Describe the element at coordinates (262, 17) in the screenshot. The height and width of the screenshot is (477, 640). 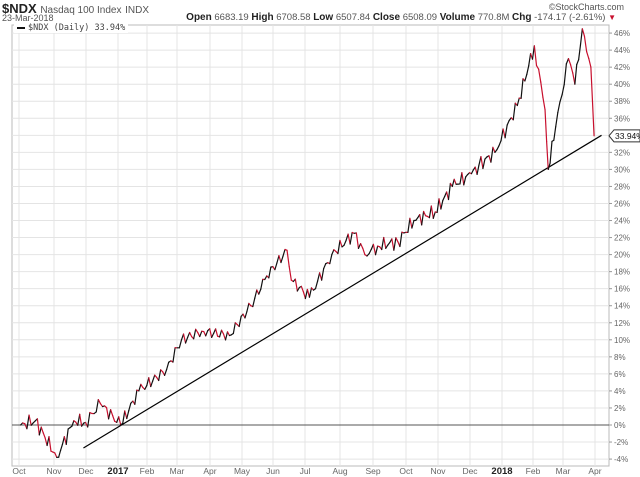
I see `high-label: High` at that location.